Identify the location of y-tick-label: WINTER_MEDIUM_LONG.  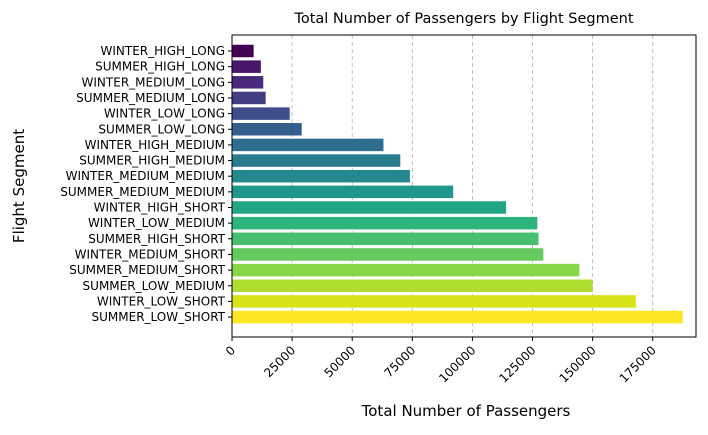
(153, 82).